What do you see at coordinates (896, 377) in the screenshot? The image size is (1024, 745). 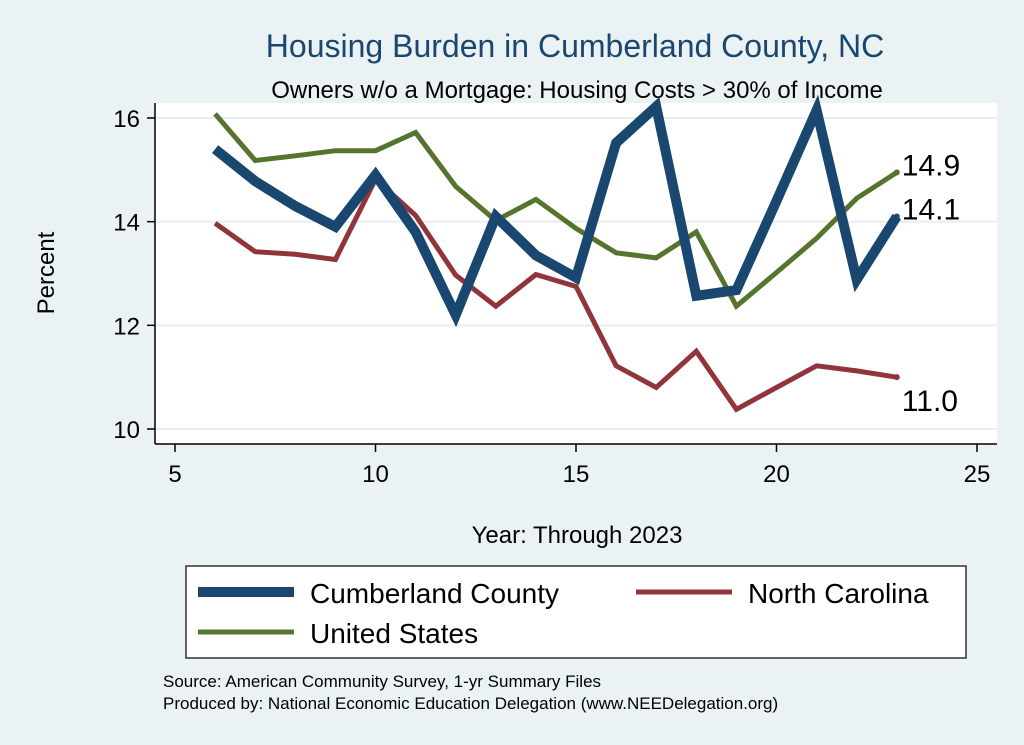 I see `end-point-north-carolina` at bounding box center [896, 377].